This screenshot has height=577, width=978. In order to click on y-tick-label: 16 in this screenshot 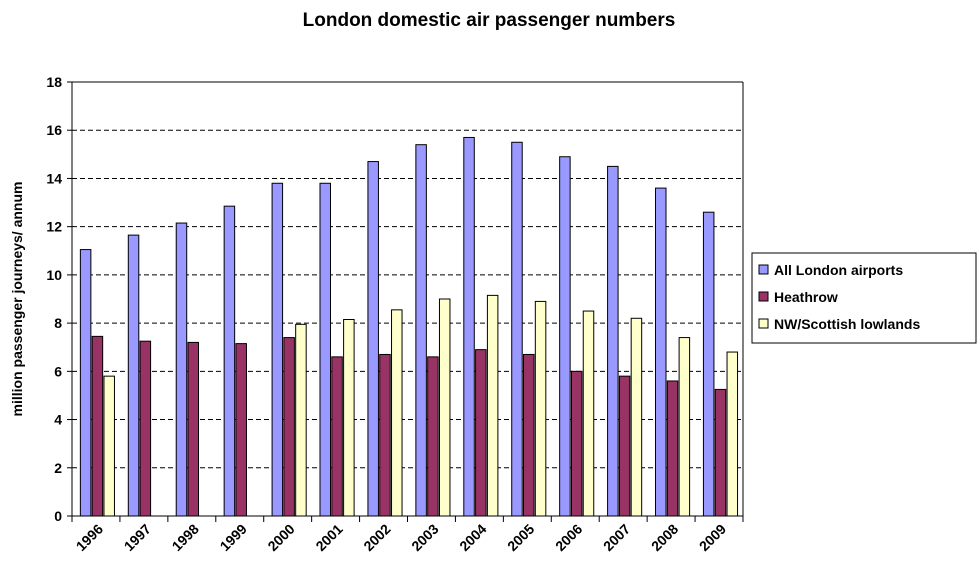, I will do `click(54, 130)`.